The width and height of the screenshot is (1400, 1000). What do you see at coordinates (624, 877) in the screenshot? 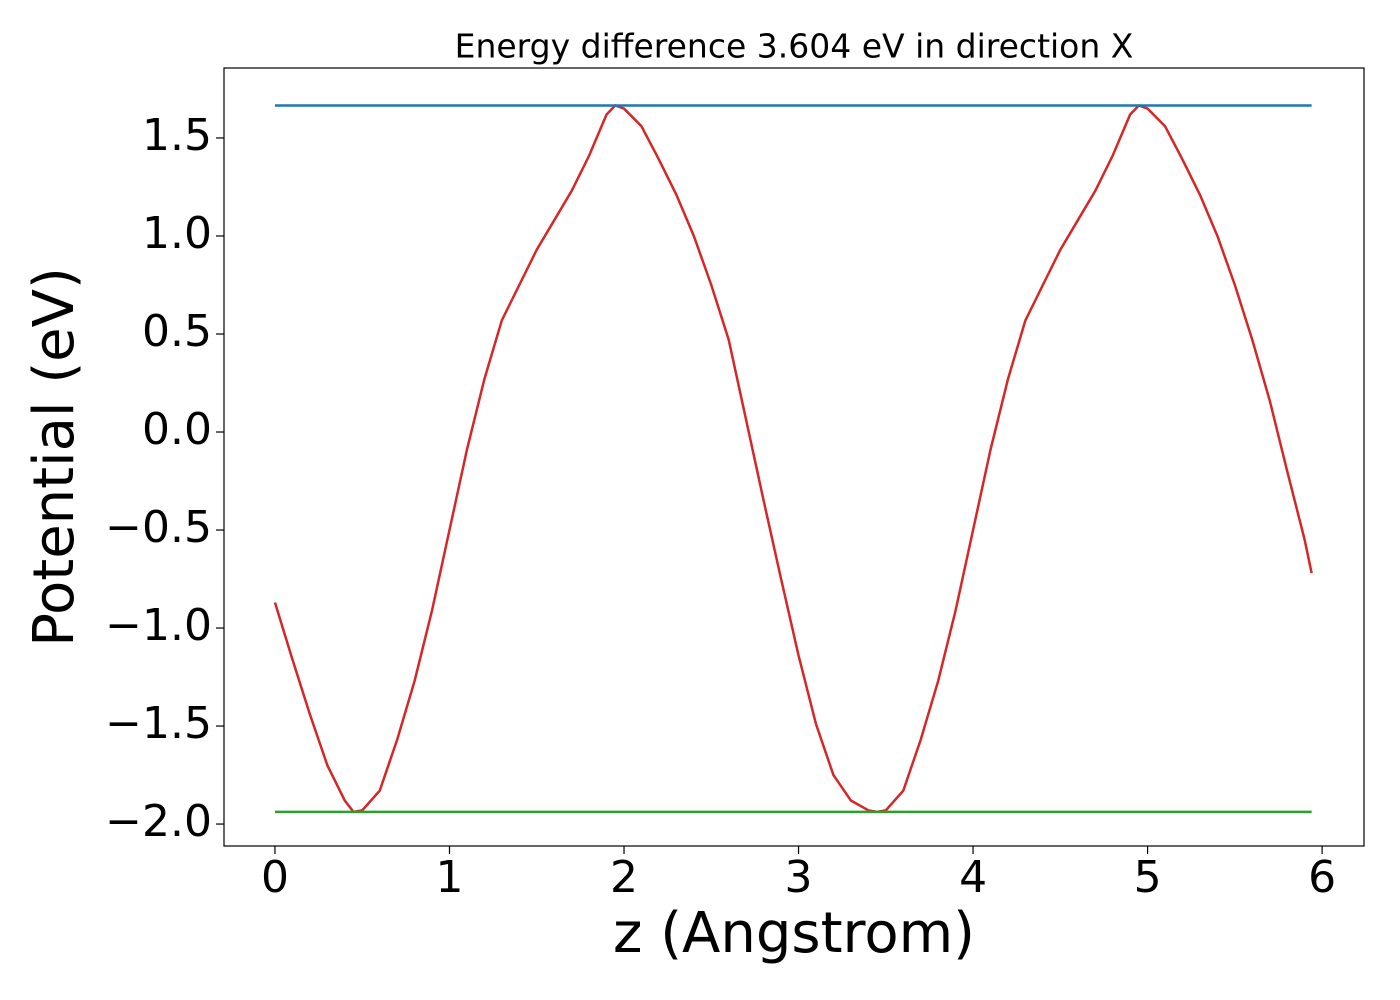
I see `x-tick-label: 2` at bounding box center [624, 877].